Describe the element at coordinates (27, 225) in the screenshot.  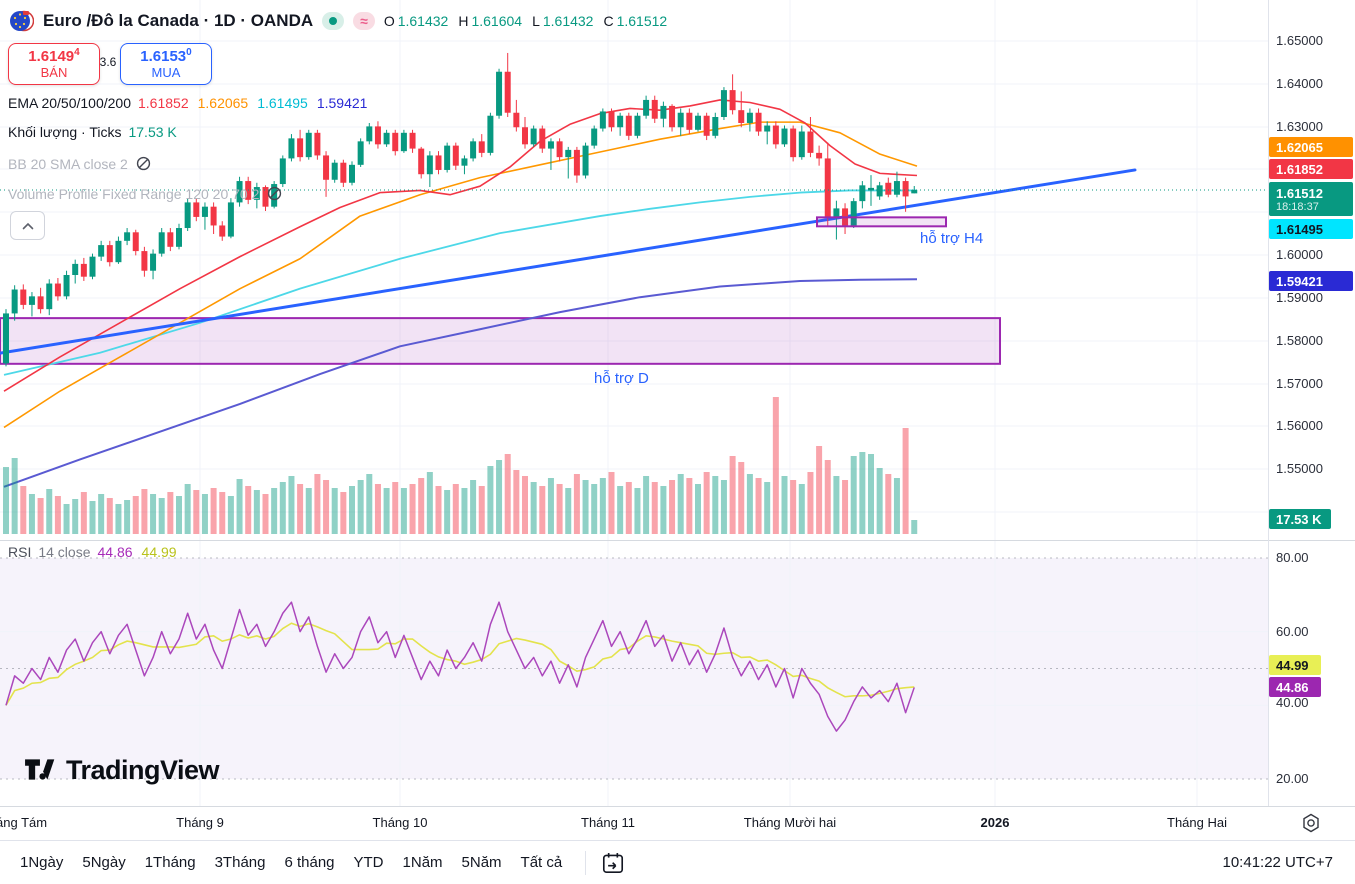
I see `collapse-legend-button` at that location.